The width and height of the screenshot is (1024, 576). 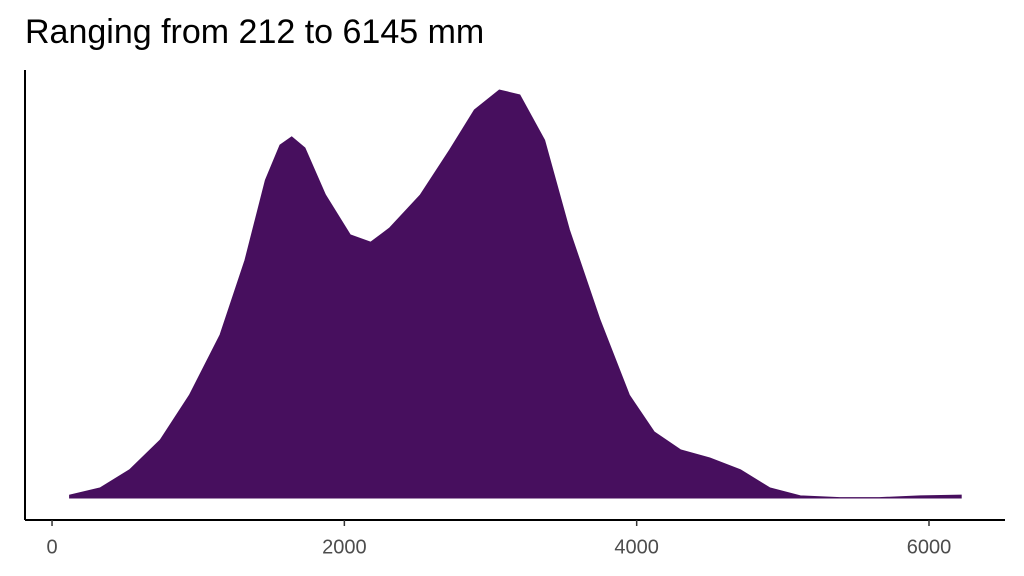 What do you see at coordinates (344, 547) in the screenshot?
I see `x-tick-label: 2000` at bounding box center [344, 547].